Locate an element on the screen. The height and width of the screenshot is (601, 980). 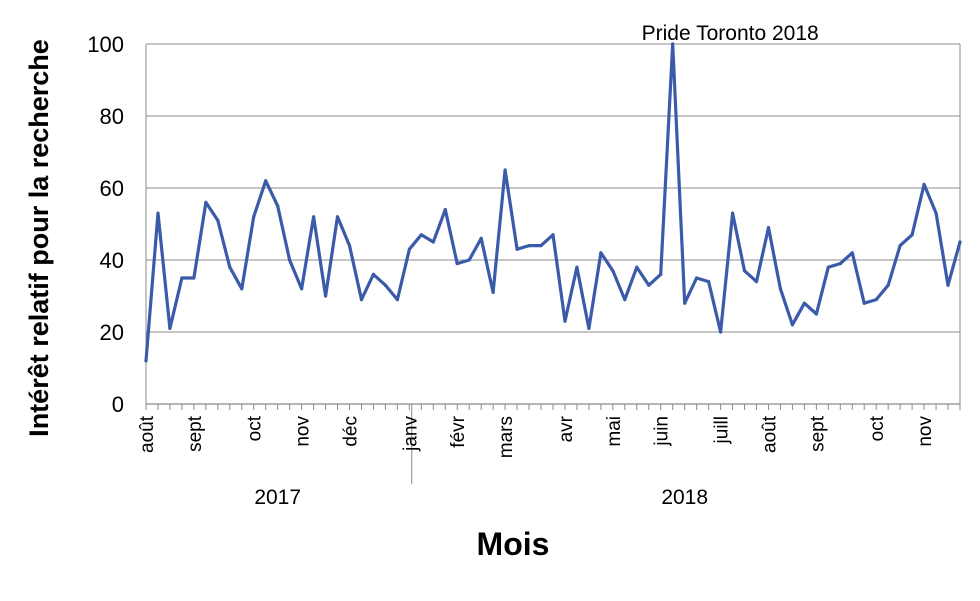
x-axis-title: Mois is located at coordinates (513, 544).